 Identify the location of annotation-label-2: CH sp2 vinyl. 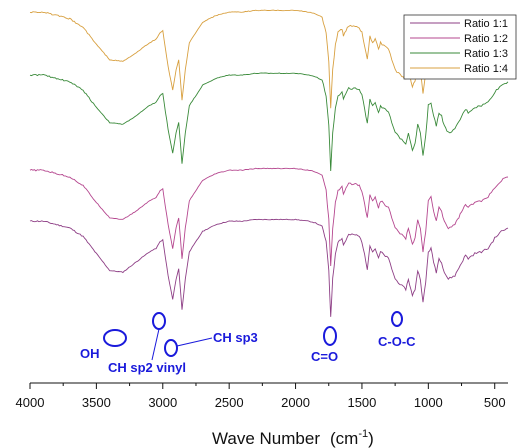
(147, 367).